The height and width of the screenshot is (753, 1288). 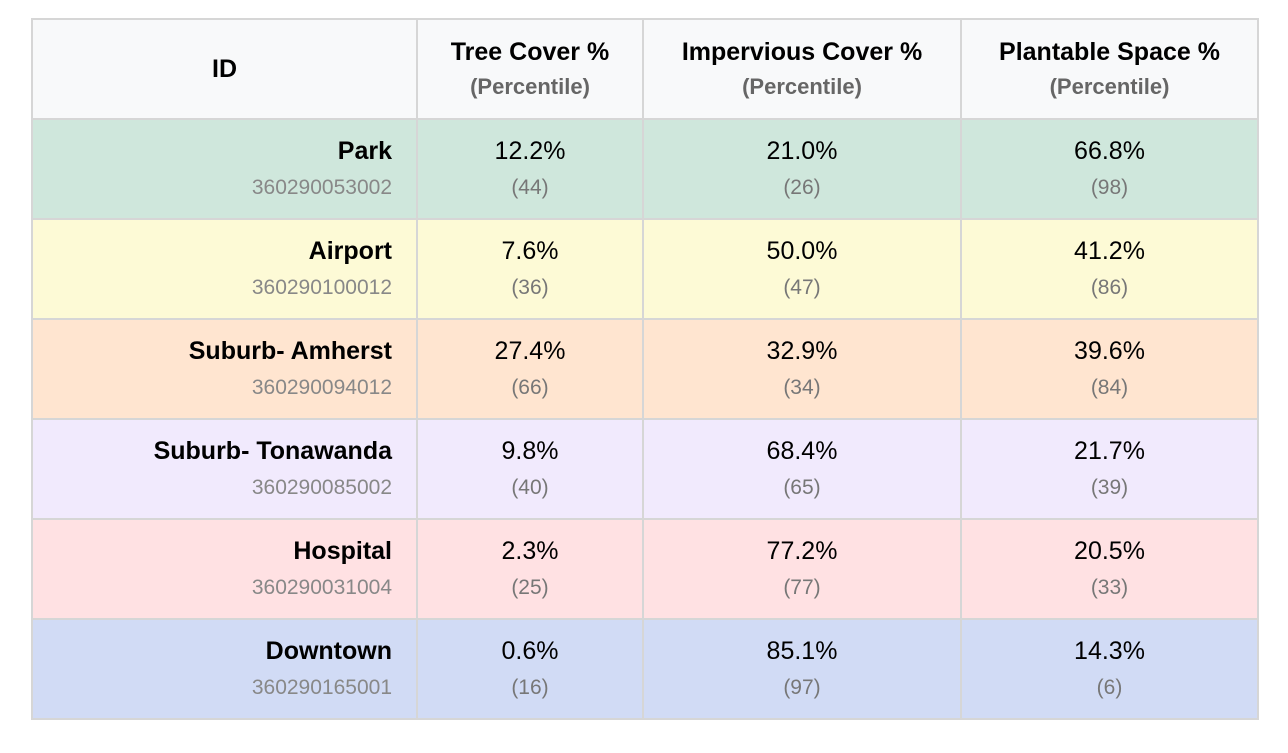 What do you see at coordinates (530, 469) in the screenshot?
I see `tree-cover-cell: 9.8% (40)` at bounding box center [530, 469].